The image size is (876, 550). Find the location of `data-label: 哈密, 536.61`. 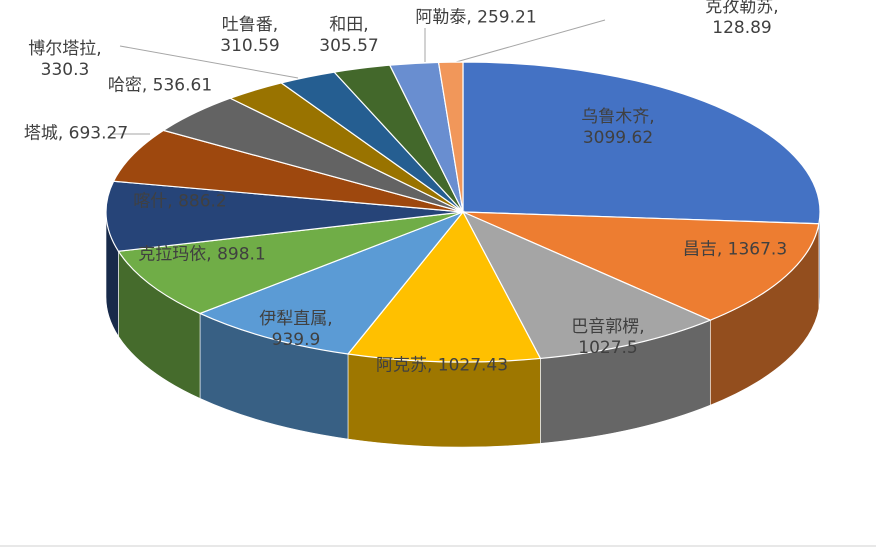

data-label: 哈密, 536.61 is located at coordinates (160, 85).